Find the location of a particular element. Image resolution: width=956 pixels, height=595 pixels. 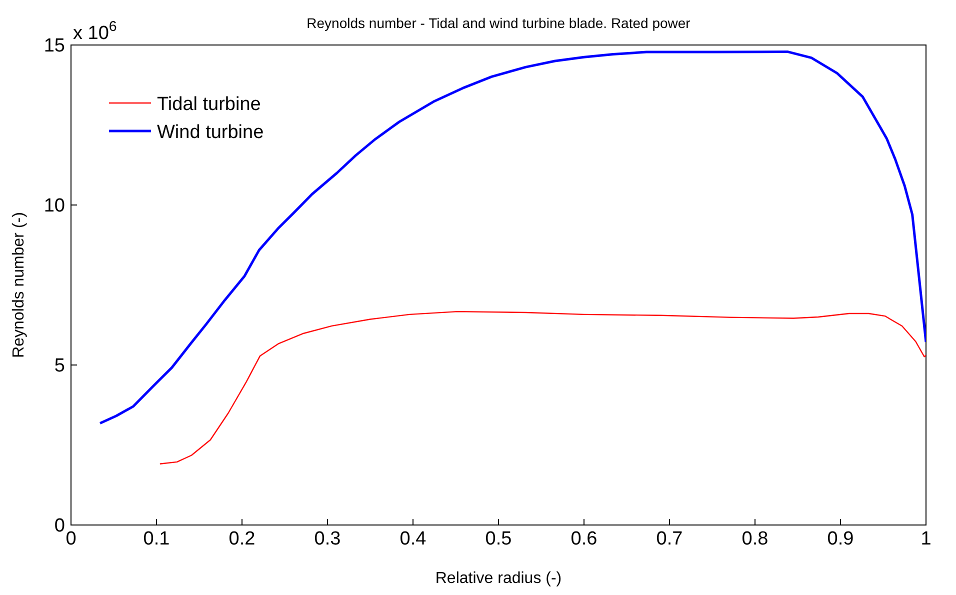

y-axis-title: Reynolds number (-) is located at coordinates (19, 285).